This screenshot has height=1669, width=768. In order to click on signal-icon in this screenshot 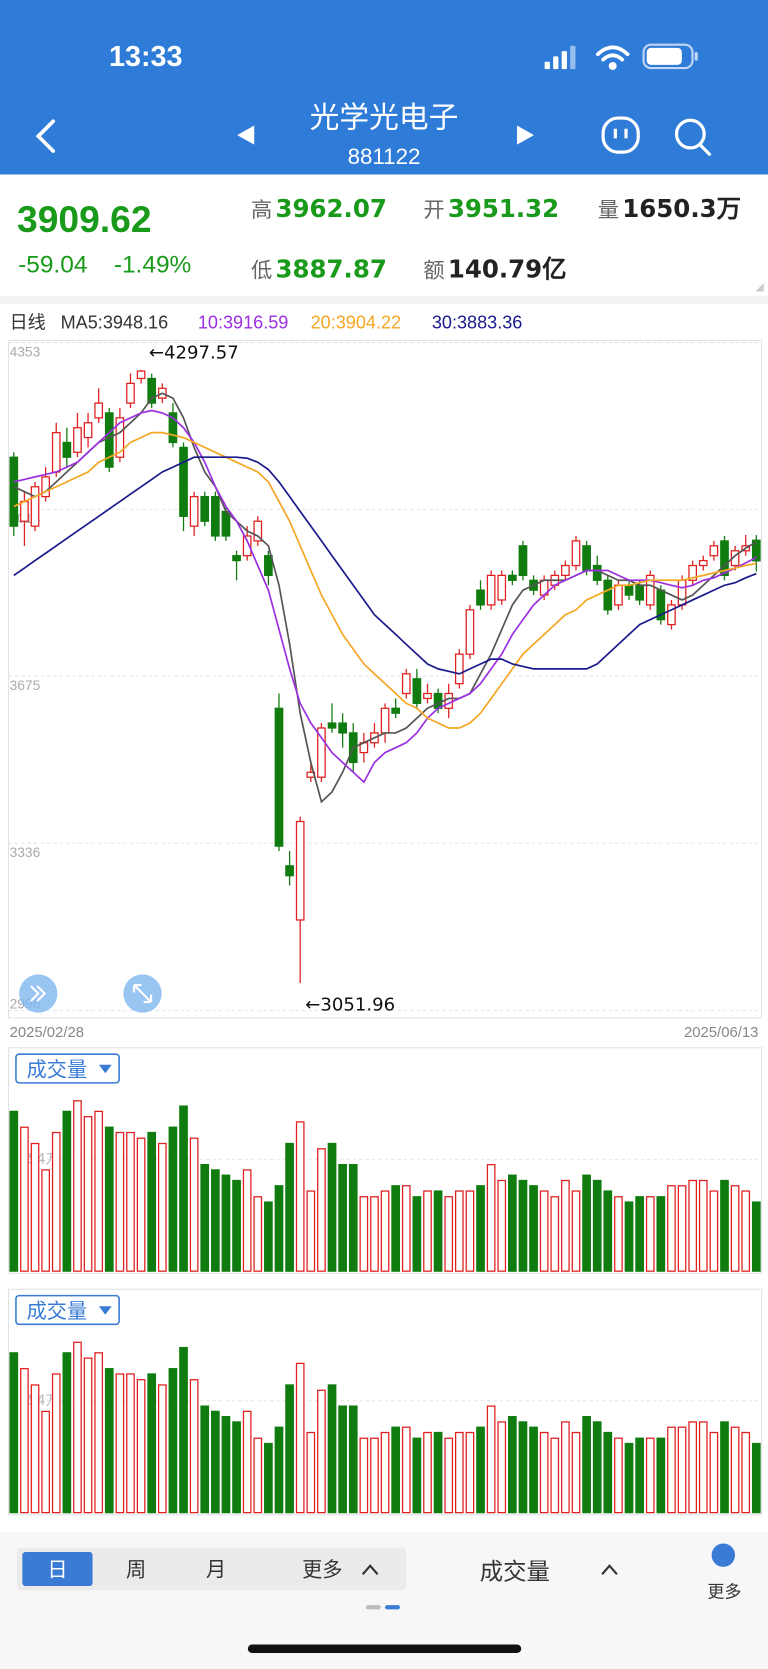, I will do `click(560, 57)`.